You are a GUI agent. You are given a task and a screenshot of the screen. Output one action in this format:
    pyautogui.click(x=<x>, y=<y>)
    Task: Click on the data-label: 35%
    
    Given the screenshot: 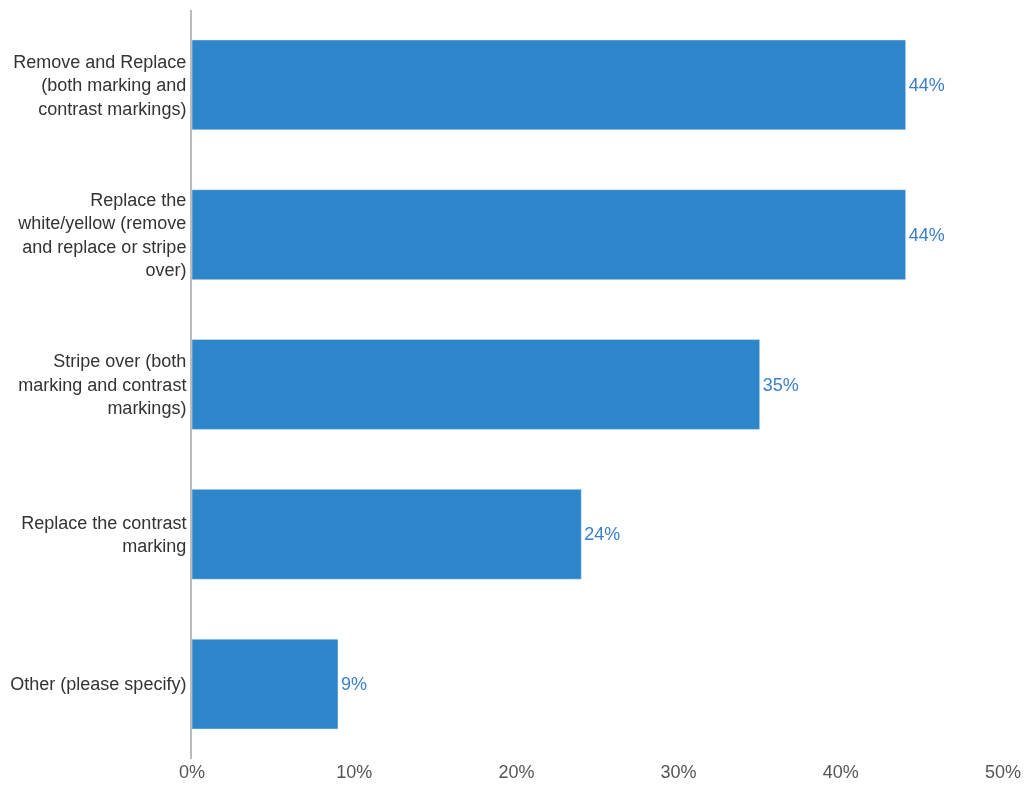 What is the action you would take?
    pyautogui.click(x=780, y=384)
    